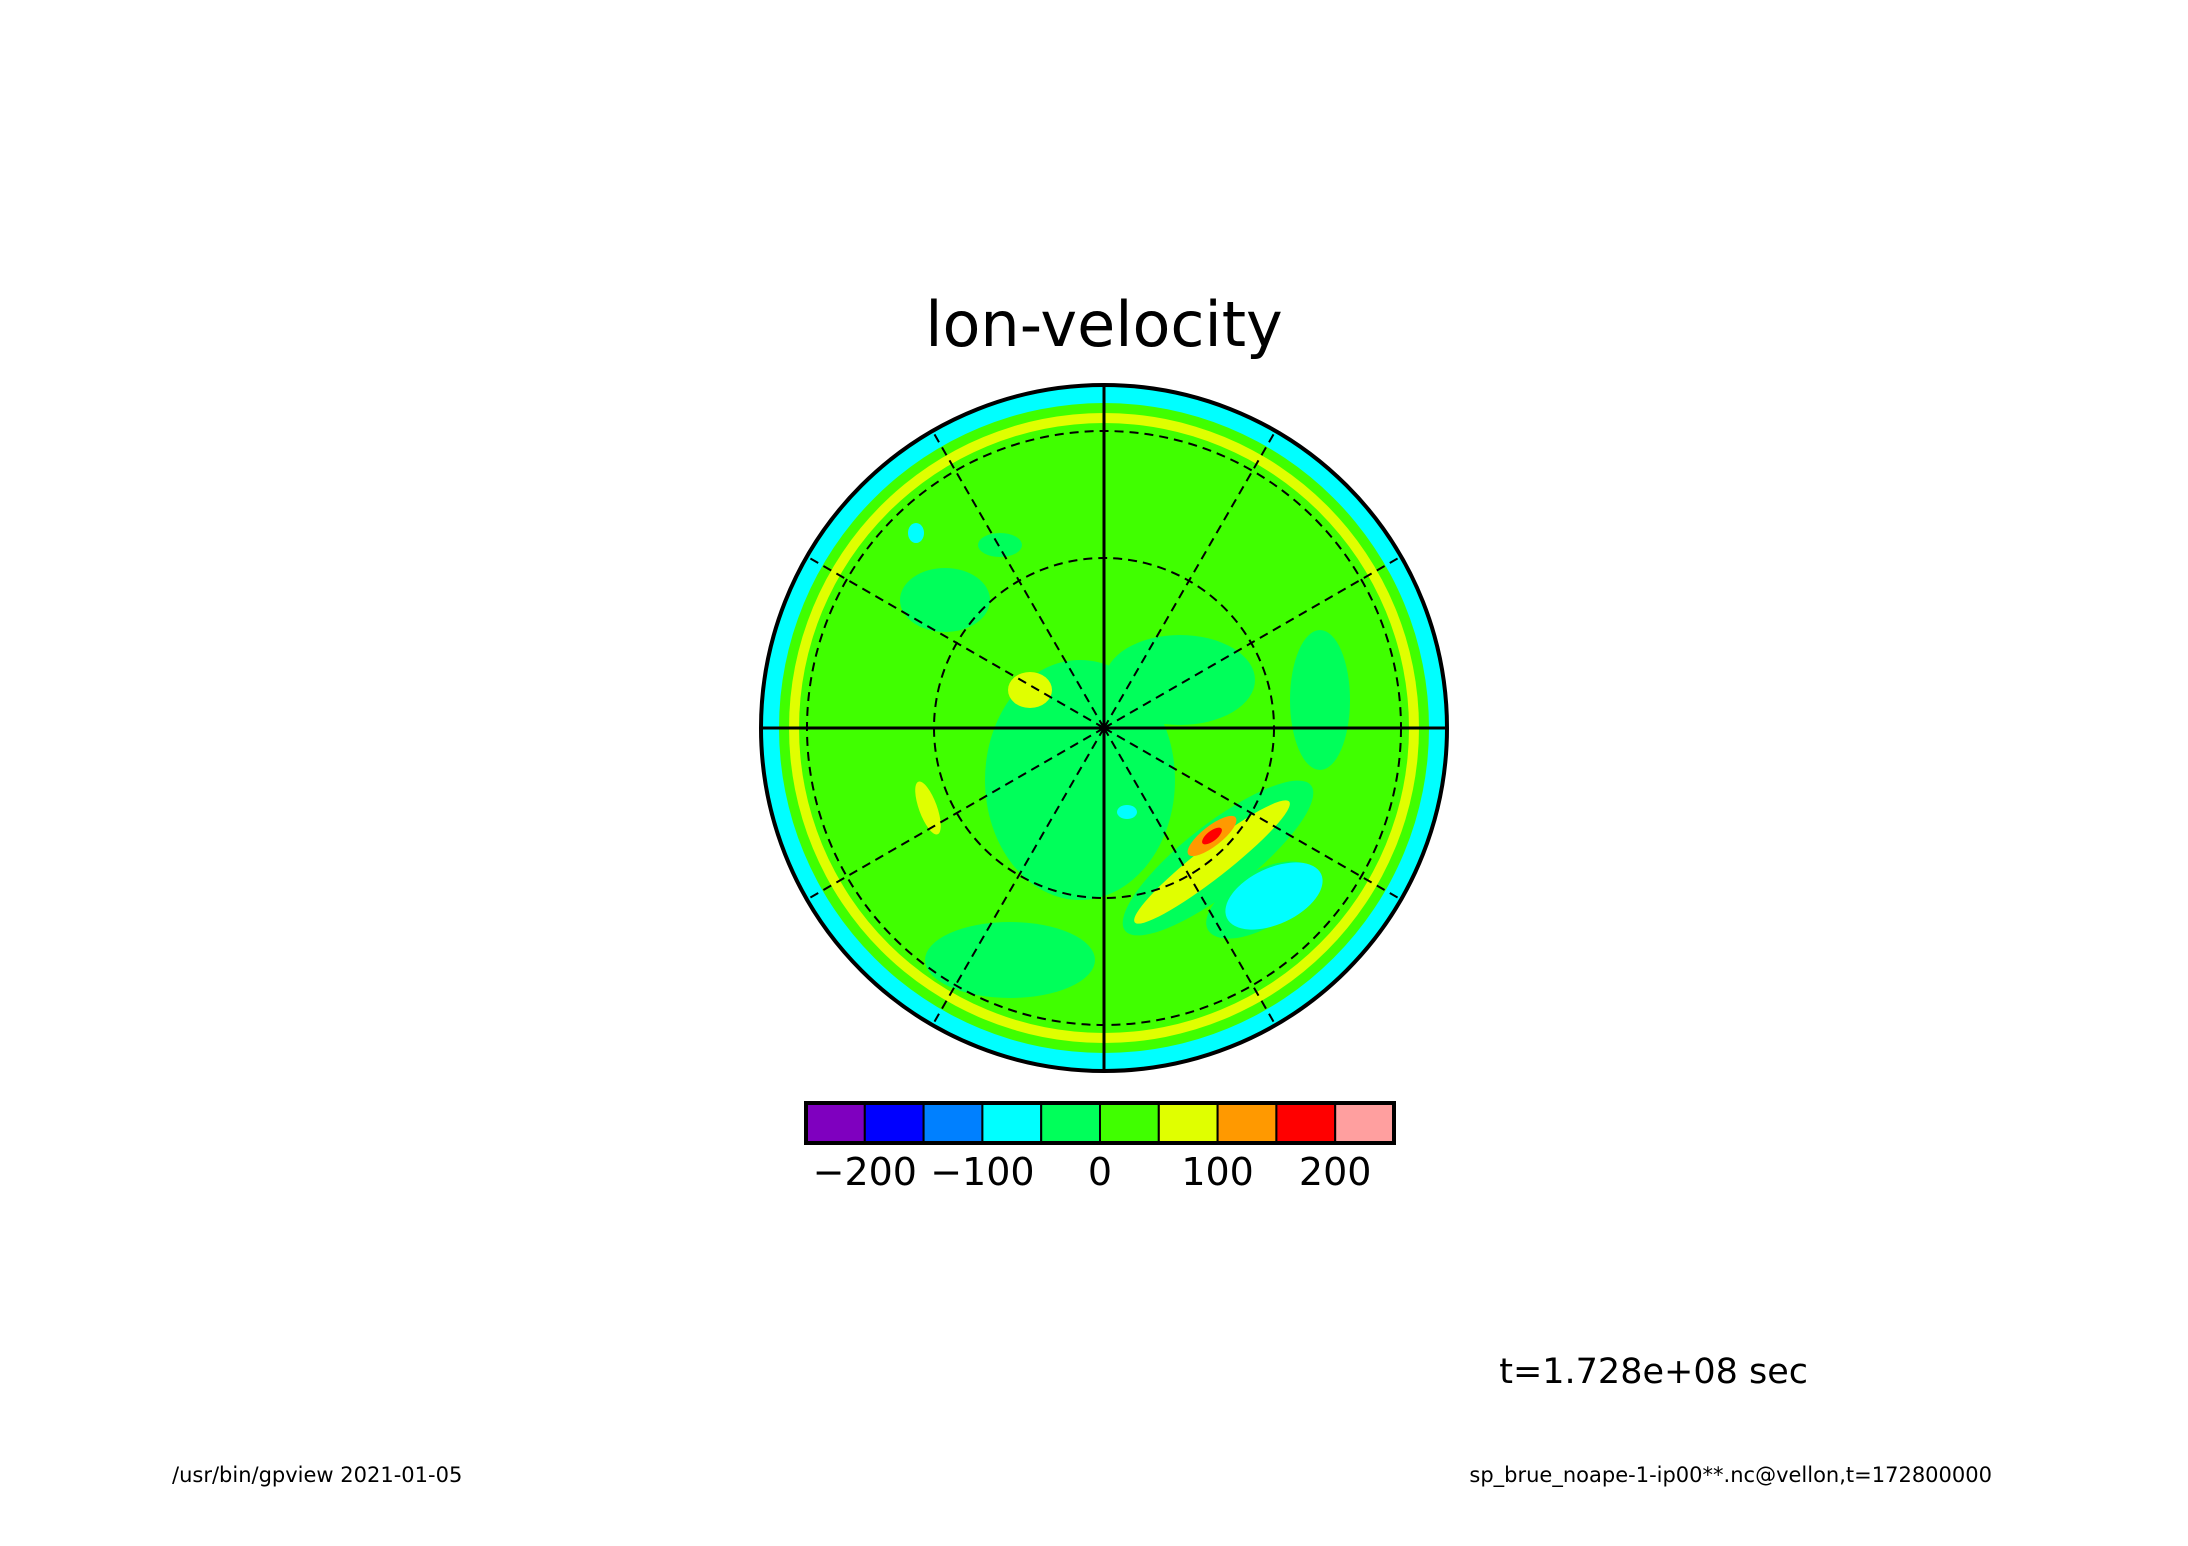 Image resolution: width=2188 pixels, height=1546 pixels. Describe the element at coordinates (1000, 545) in the screenshot. I see `field-blob-nnw` at that location.